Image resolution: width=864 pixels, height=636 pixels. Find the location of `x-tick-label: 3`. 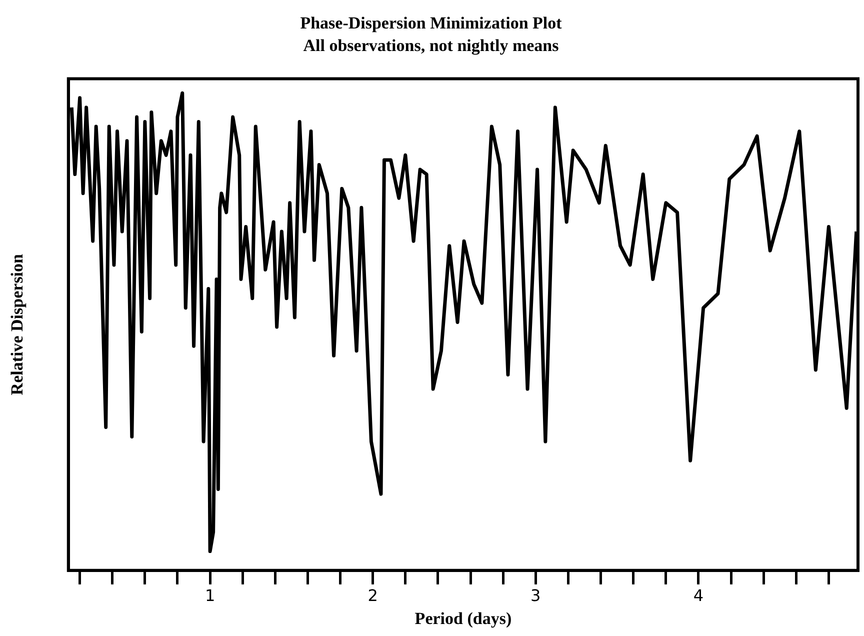

x-tick-label: 3 is located at coordinates (535, 596).